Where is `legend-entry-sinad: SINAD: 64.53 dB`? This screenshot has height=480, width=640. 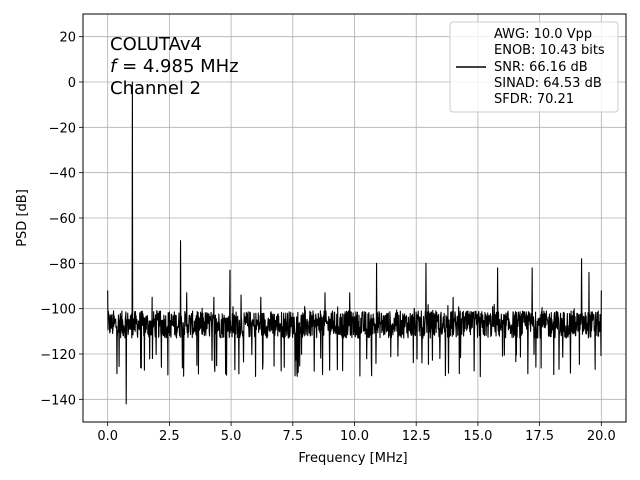 legend-entry-sinad: SINAD: 64.53 dB is located at coordinates (548, 83).